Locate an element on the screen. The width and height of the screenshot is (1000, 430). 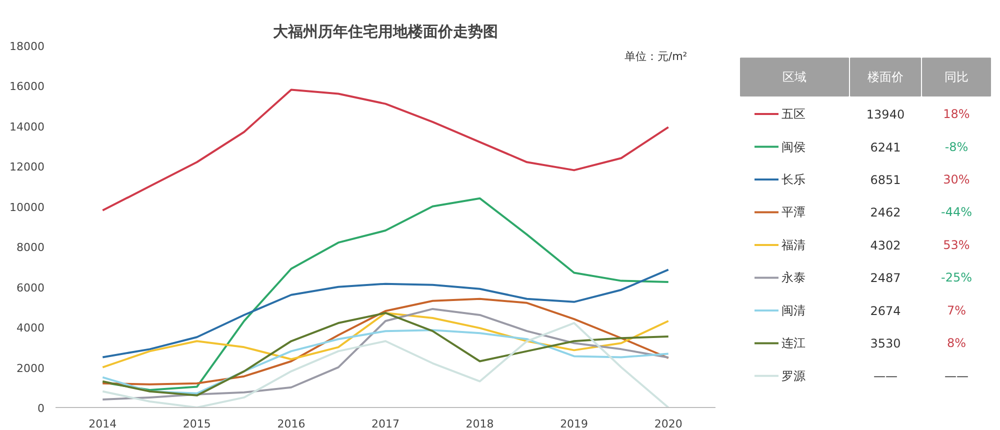
y-tick-label: 6000 is located at coordinates (30, 287).